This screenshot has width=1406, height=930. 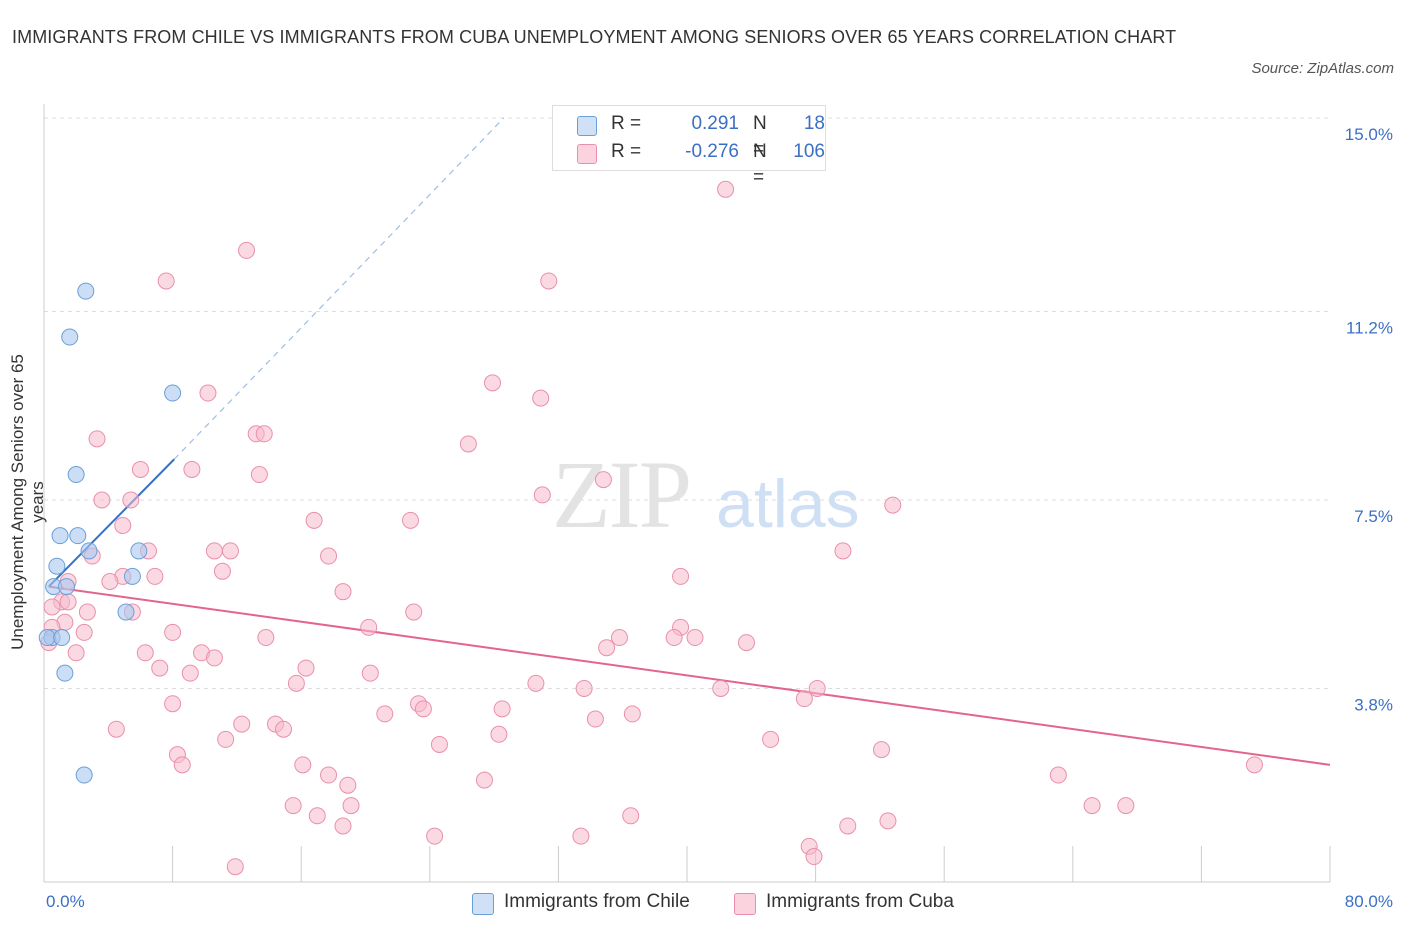 What do you see at coordinates (1369, 901) in the screenshot?
I see `x-tick-label: 80.0%` at bounding box center [1369, 901].